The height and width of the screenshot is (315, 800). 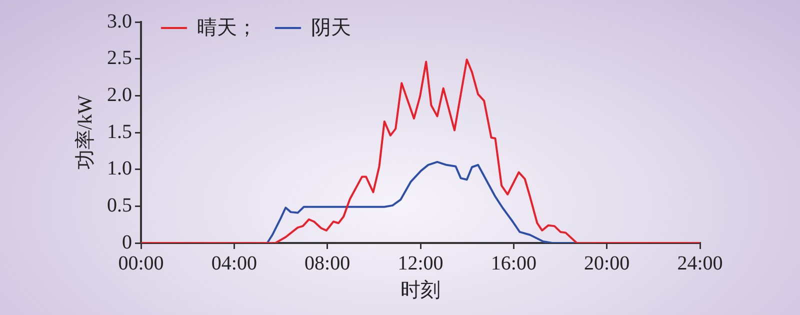 I want to click on y-tick-label: 3.0, so click(x=119, y=21).